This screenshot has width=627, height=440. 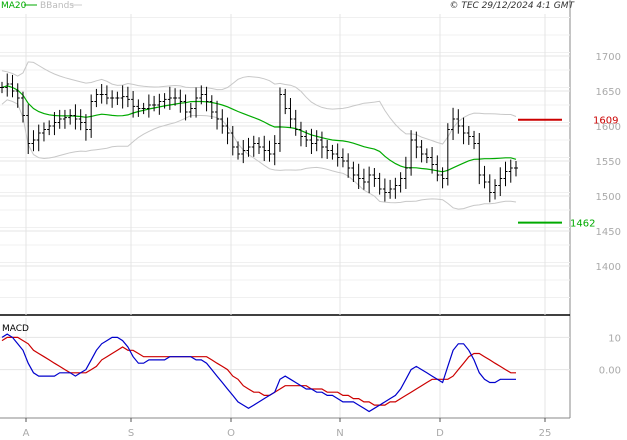 I want to click on macd-title: MACD, so click(x=15, y=329).